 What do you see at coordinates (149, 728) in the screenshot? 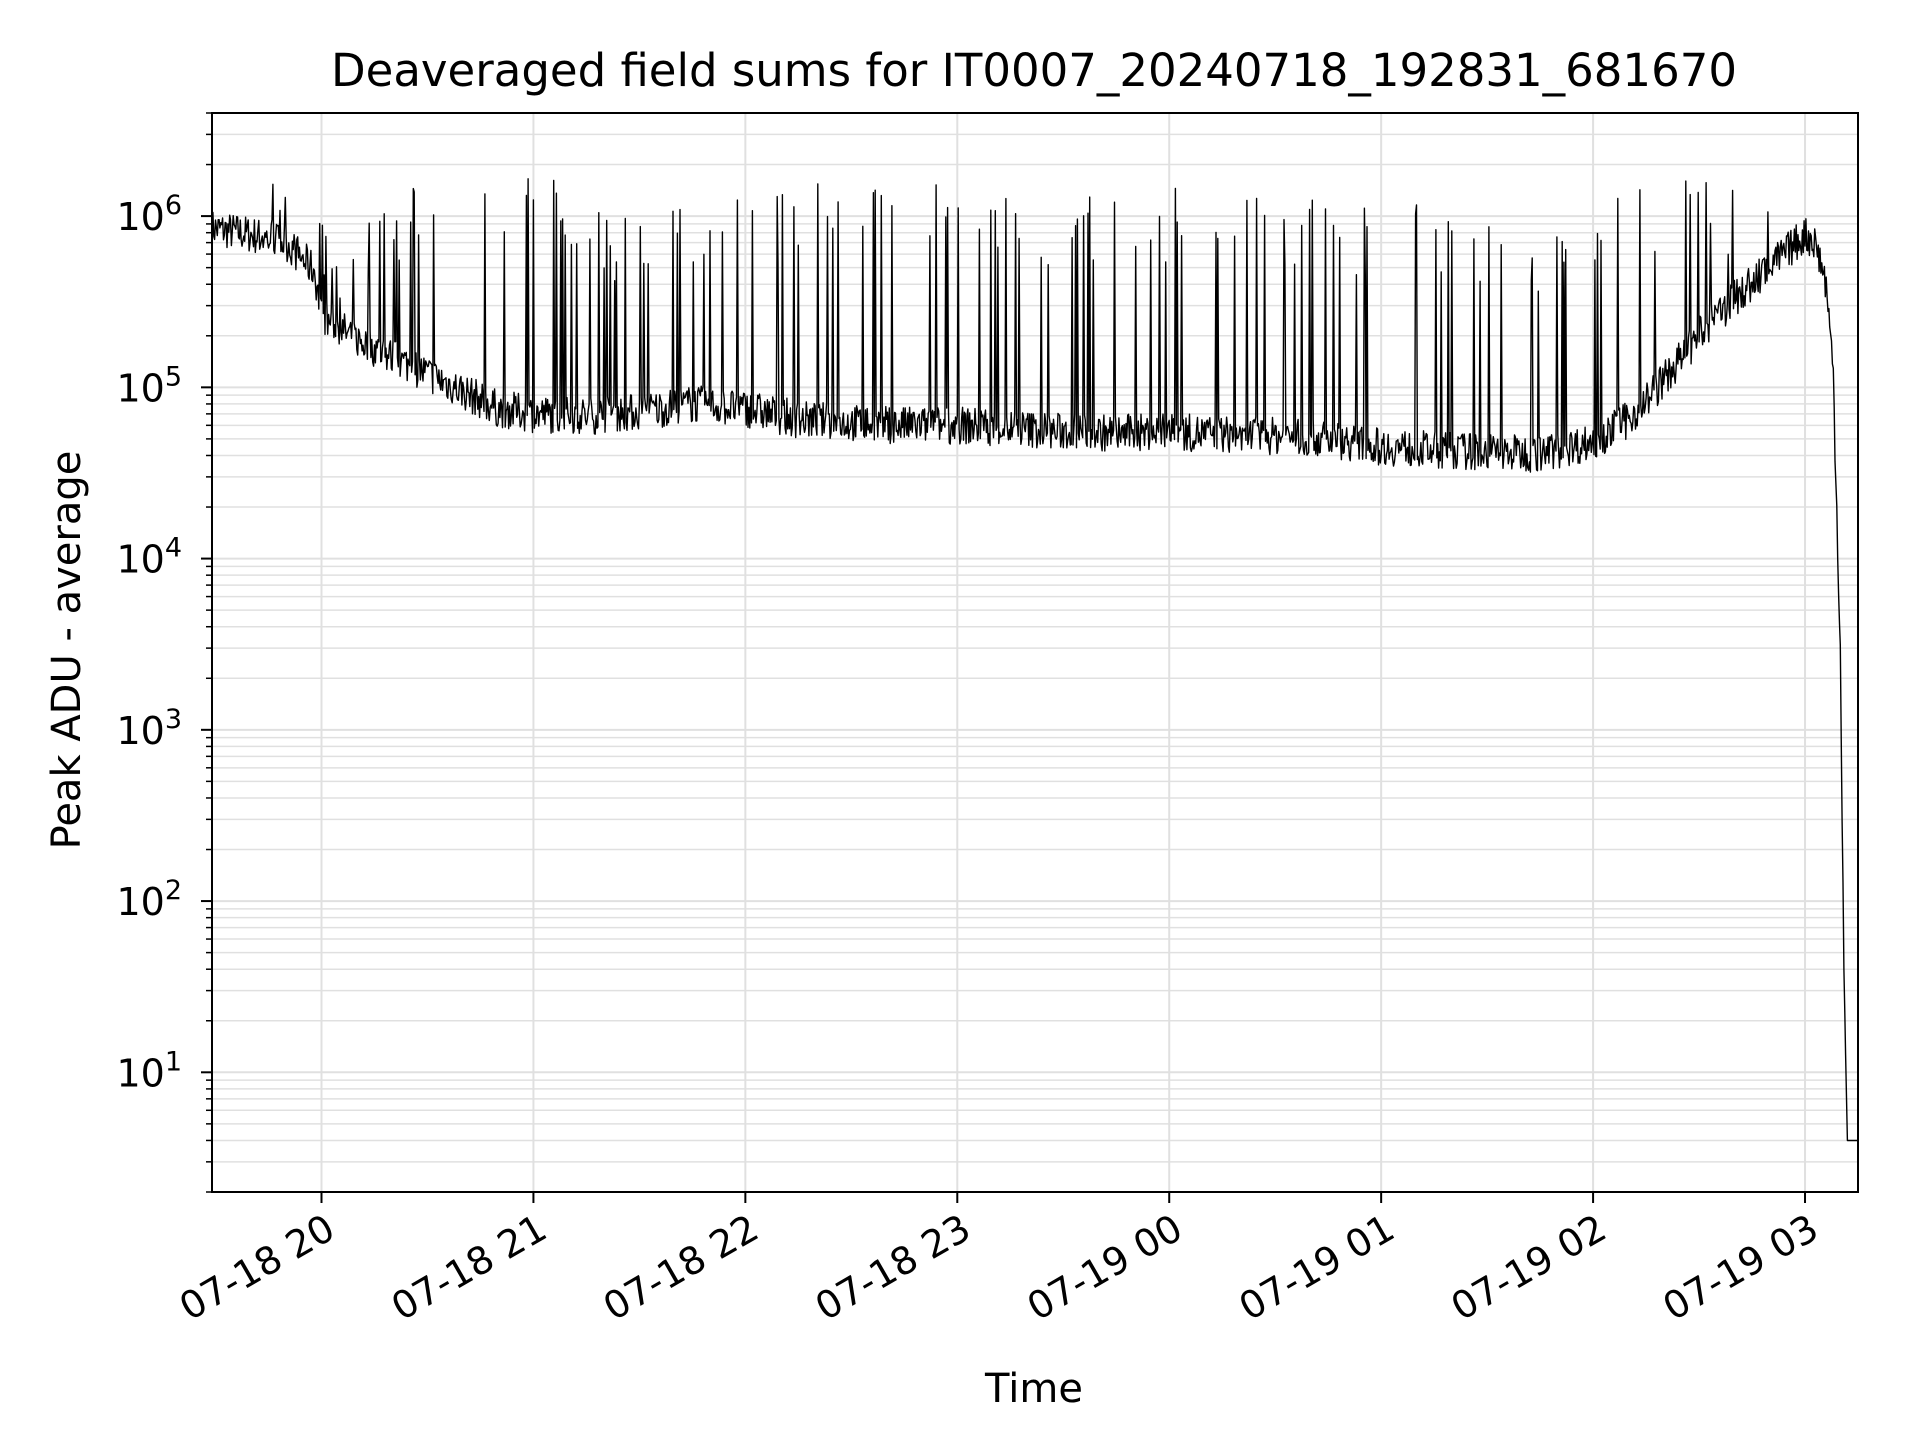
I see `y-tick-label: 103` at bounding box center [149, 728].